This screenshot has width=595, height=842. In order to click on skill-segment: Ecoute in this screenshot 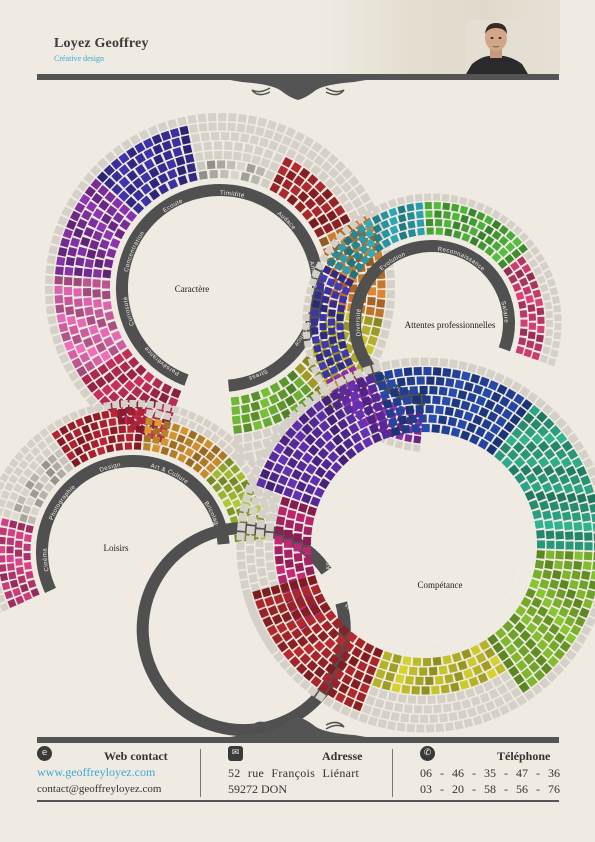, I will do `click(144, 165)`.